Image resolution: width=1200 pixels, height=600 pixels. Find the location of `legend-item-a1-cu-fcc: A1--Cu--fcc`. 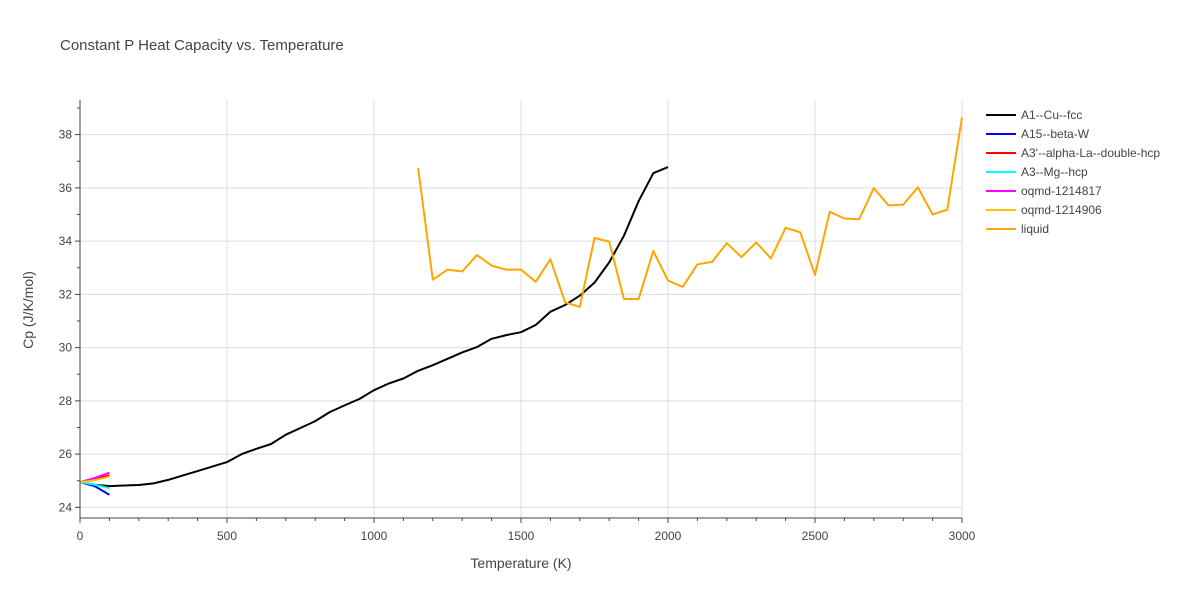

legend-item-a1-cu-fcc: A1--Cu--fcc is located at coordinates (1034, 115).